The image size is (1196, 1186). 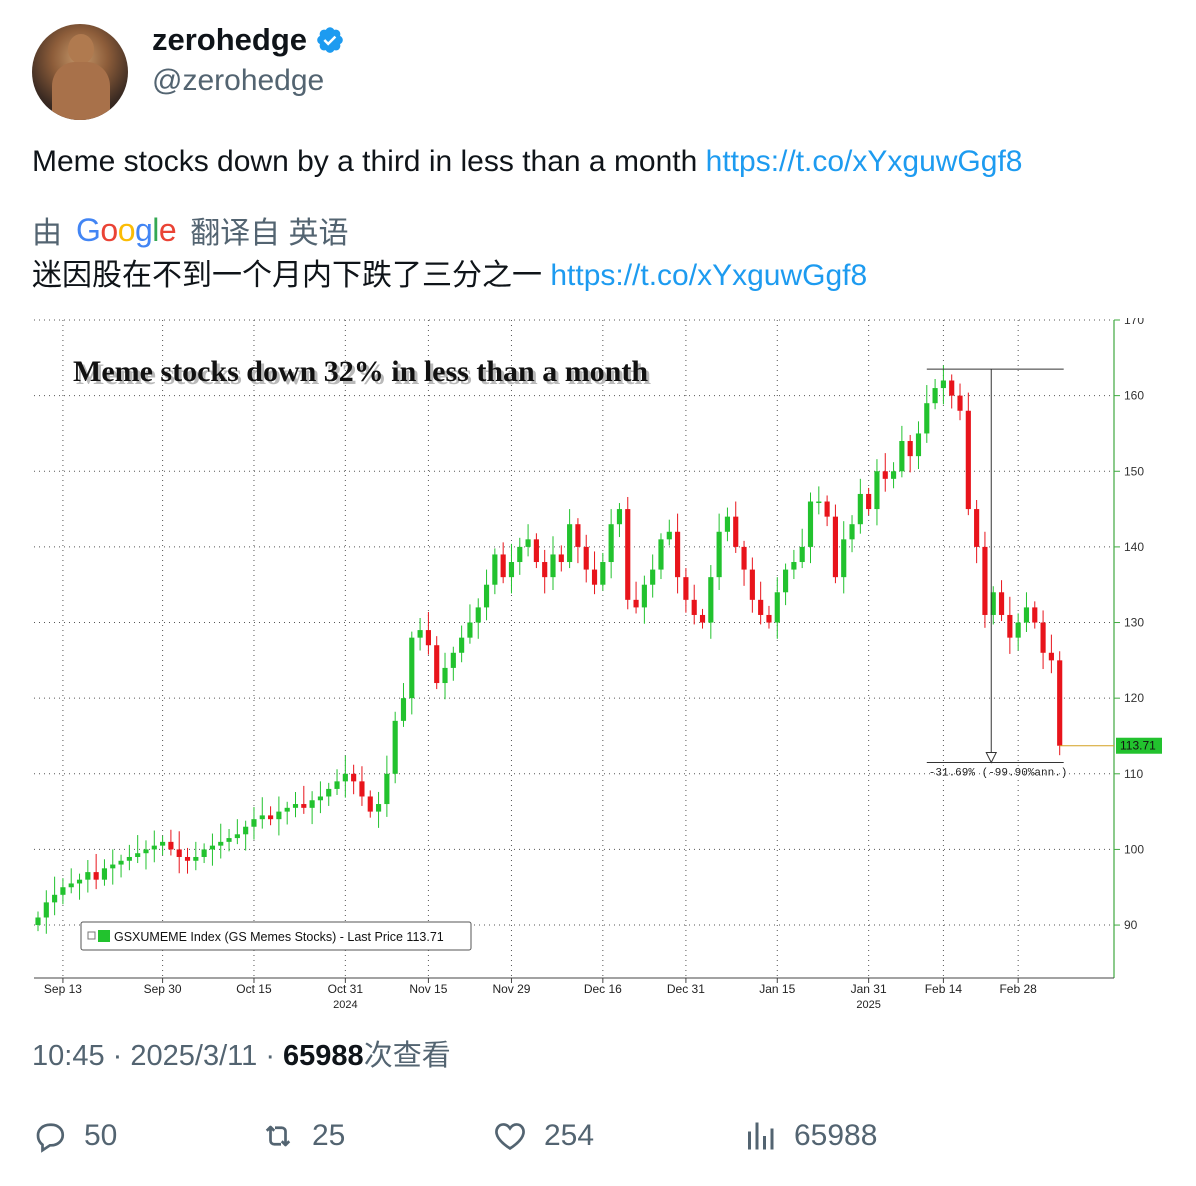 What do you see at coordinates (81, 49) in the screenshot?
I see `avatar-head` at bounding box center [81, 49].